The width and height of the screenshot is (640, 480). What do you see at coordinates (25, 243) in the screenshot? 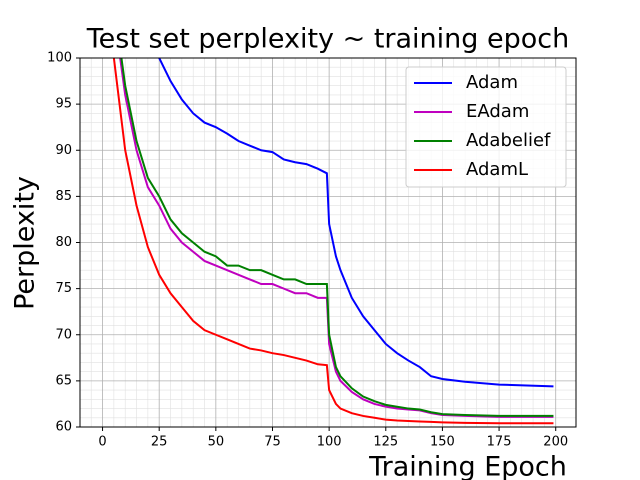
I see `y-axis-label: Perplexity` at bounding box center [25, 243].